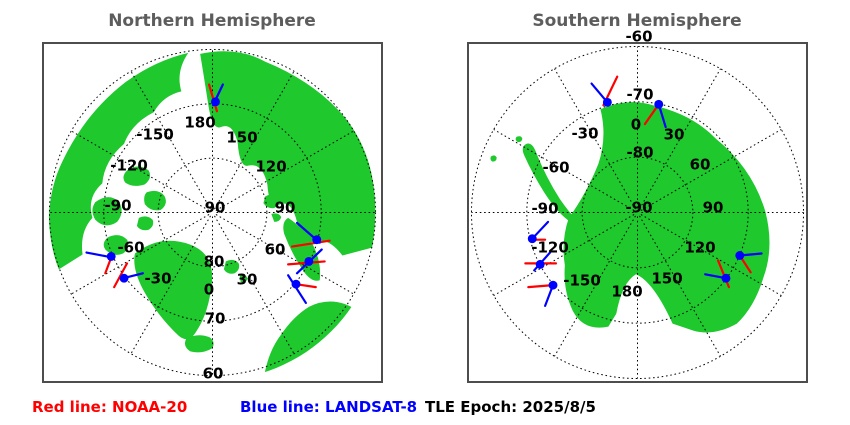 The height and width of the screenshot is (425, 850). Describe the element at coordinates (297, 289) in the screenshot. I see `blue-ground-track-segment` at that location.